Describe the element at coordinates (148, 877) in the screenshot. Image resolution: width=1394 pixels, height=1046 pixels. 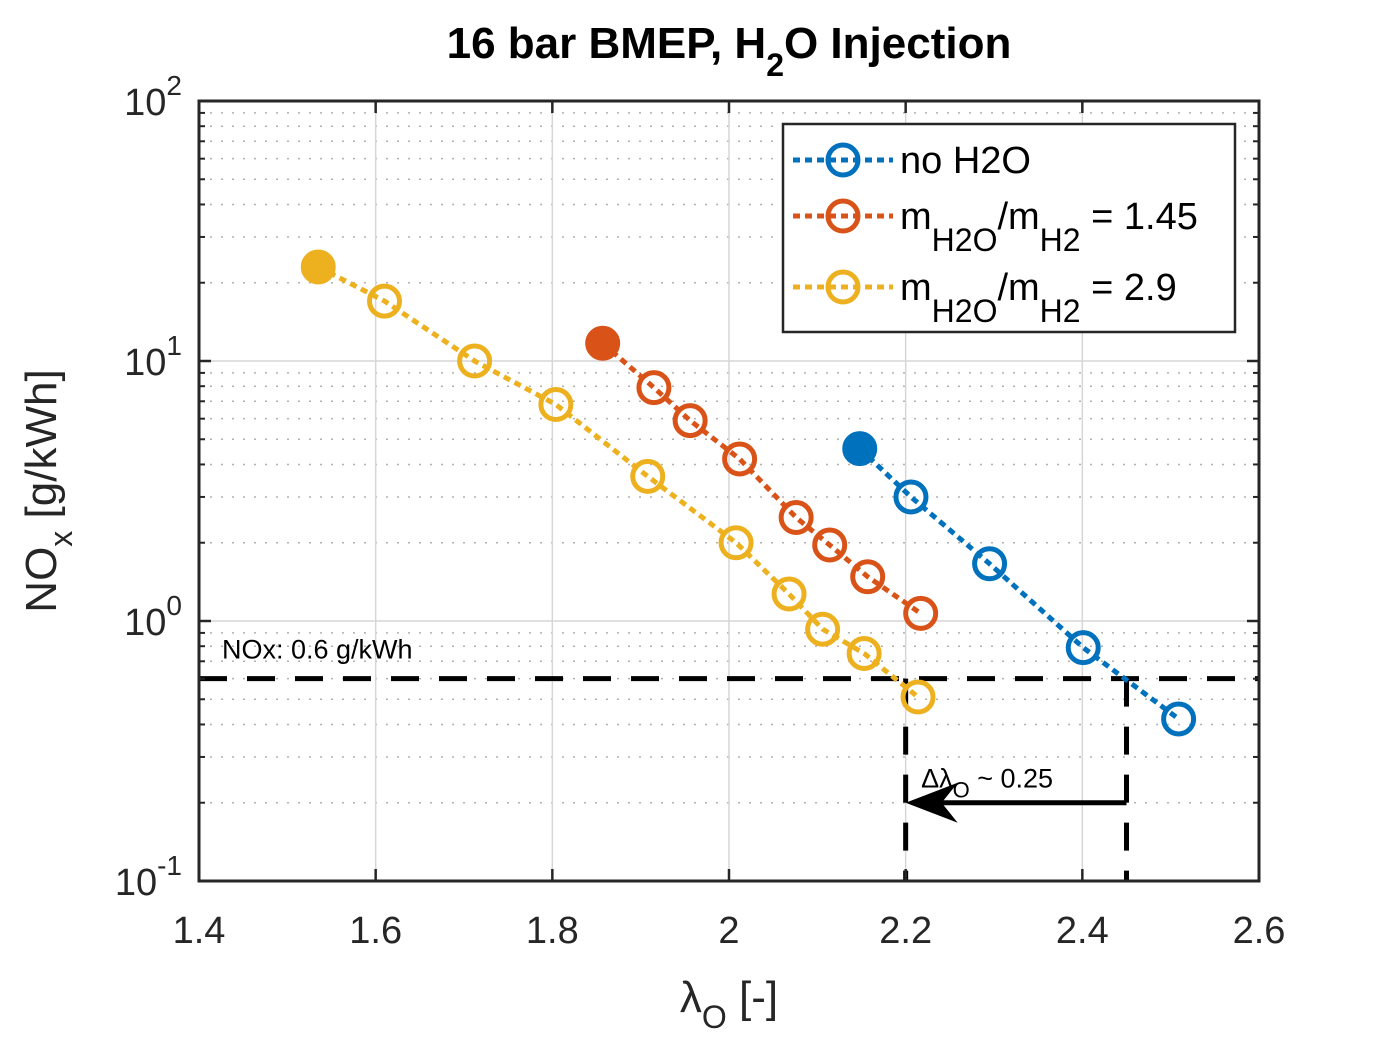
I see `y-tick-label: 10⁻¹` at that location.